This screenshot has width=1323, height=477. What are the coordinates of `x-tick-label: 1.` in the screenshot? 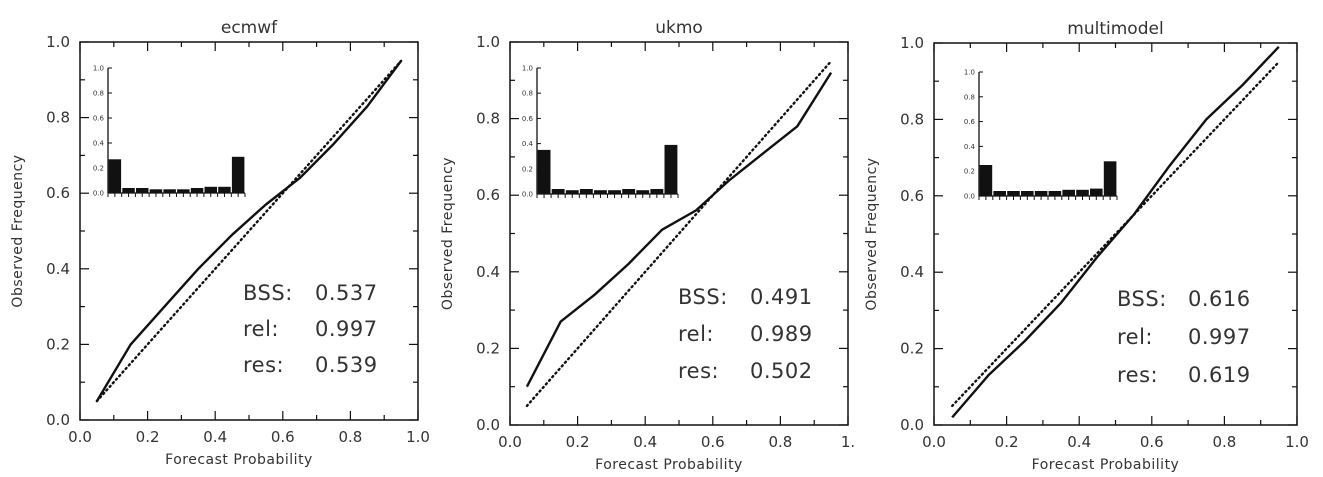 It's located at (848, 442).